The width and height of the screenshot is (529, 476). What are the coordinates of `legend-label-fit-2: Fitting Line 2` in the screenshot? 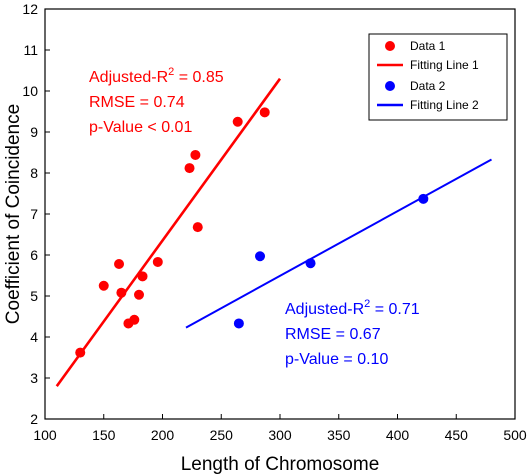 It's located at (444, 105).